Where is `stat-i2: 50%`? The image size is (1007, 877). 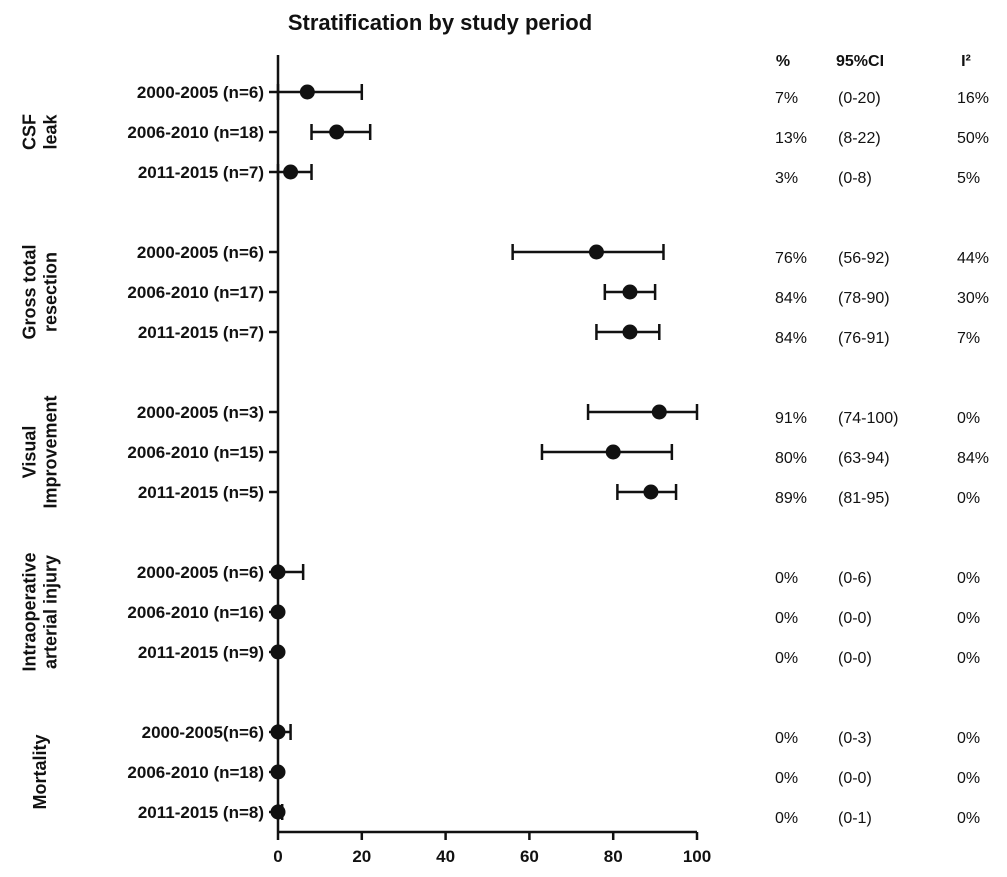 stat-i2: 50% is located at coordinates (973, 138).